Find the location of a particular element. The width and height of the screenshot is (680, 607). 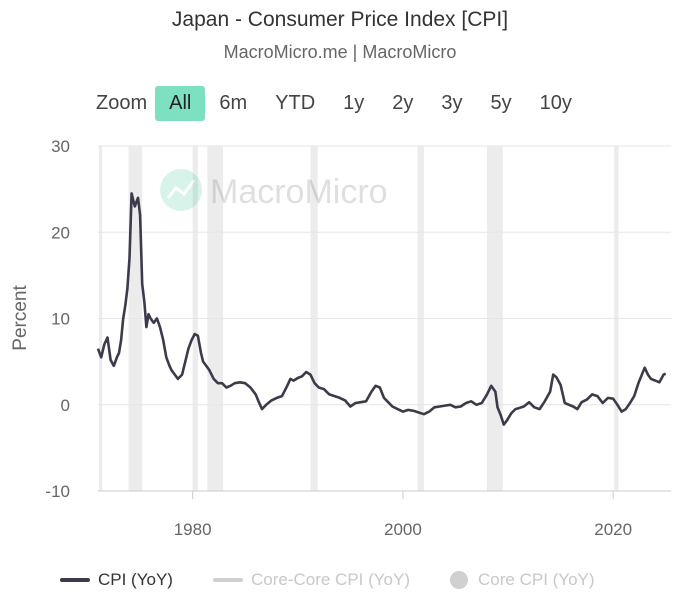

legend-label-cpi-yoy: CPI (YoY) is located at coordinates (135, 579).